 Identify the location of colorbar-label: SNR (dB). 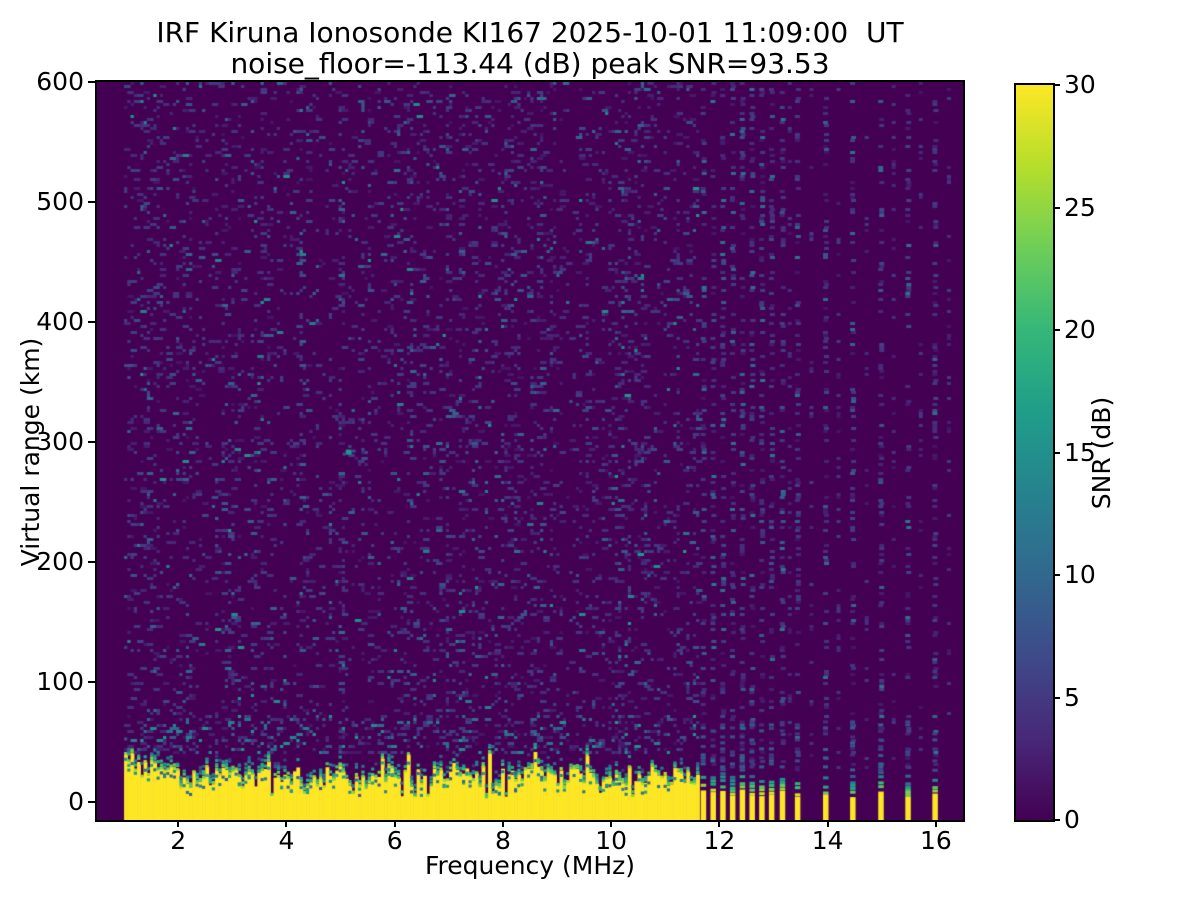
(1101, 453).